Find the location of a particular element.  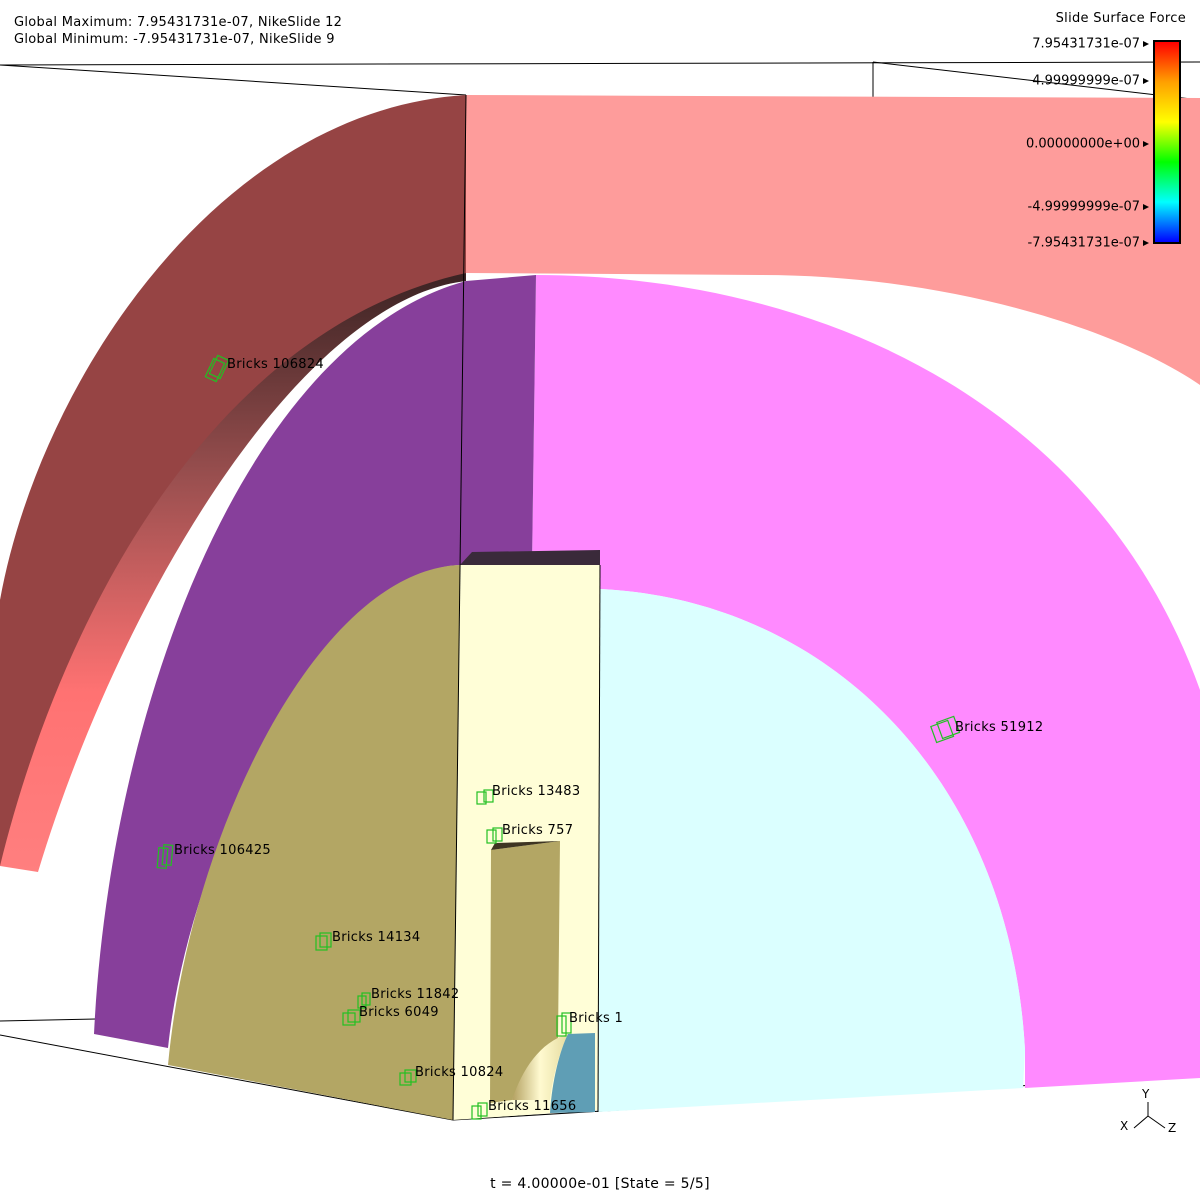

axis-z-label: Z is located at coordinates (1172, 1128).